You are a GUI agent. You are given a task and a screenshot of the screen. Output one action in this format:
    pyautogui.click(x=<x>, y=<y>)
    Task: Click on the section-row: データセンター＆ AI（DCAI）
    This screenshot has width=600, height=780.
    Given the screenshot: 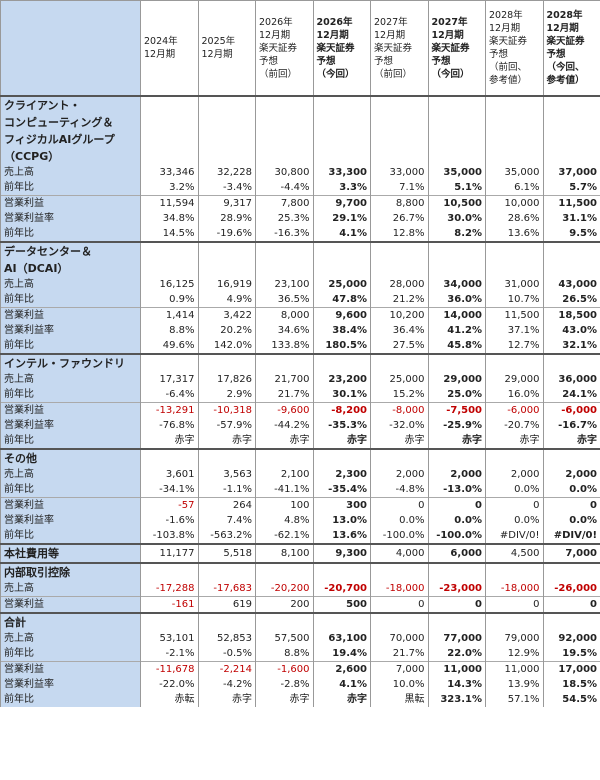 What is the action you would take?
    pyautogui.click(x=300, y=259)
    